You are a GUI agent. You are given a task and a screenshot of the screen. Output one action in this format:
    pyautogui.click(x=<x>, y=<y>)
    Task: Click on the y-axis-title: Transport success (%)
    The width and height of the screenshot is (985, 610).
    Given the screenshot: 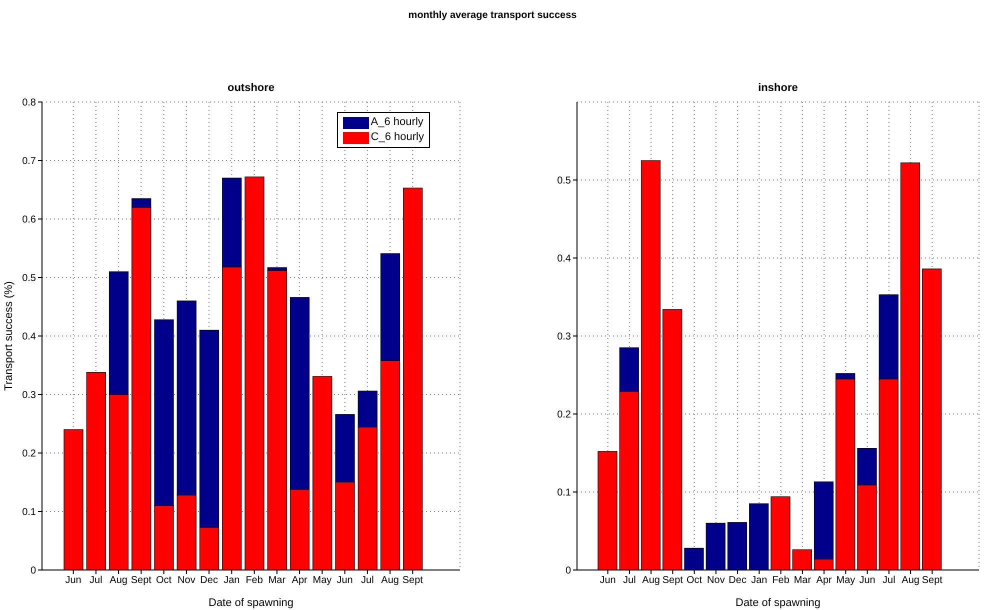 What is the action you would take?
    pyautogui.click(x=9, y=336)
    